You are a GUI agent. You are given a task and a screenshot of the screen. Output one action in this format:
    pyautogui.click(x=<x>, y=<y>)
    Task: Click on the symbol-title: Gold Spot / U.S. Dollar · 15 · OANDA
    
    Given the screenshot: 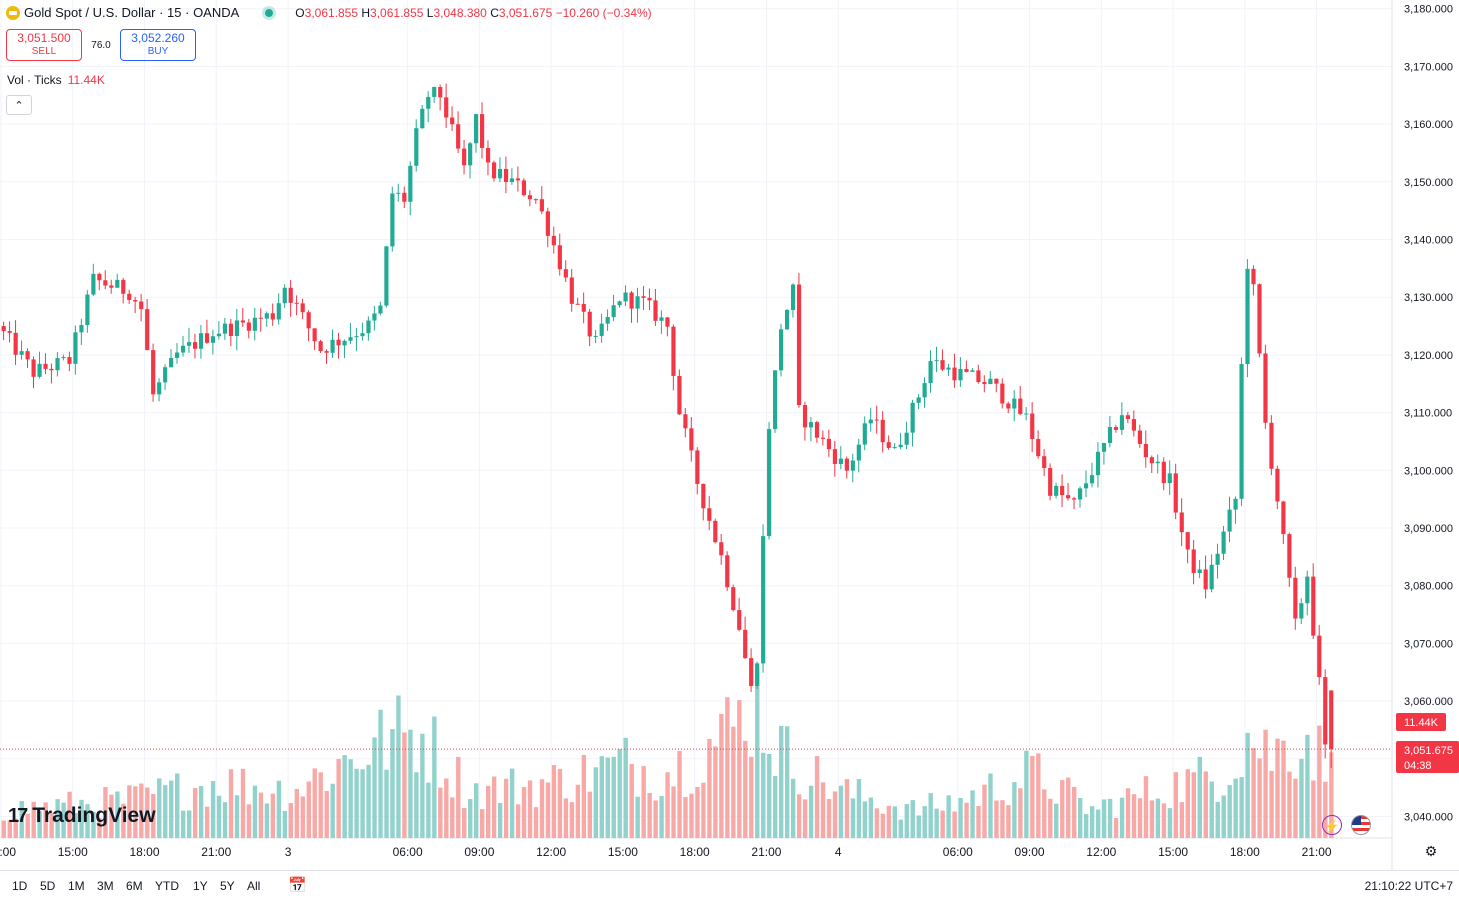 What is the action you would take?
    pyautogui.click(x=132, y=12)
    